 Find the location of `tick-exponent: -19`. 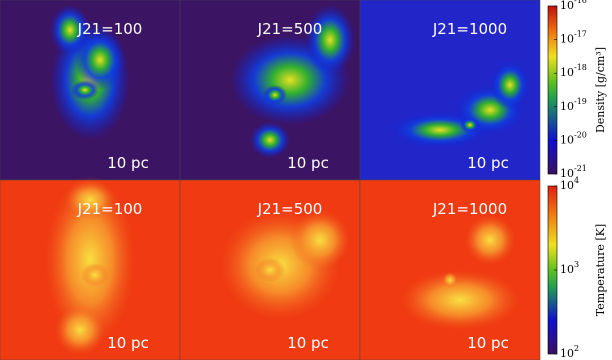

tick-exponent: -19 is located at coordinates (580, 101).